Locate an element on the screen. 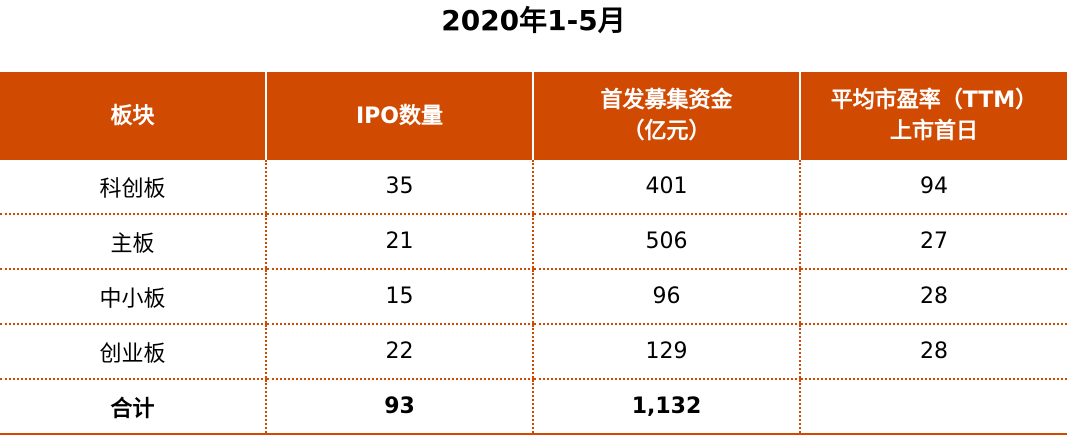 Image resolution: width=1067 pixels, height=435 pixels. board-cell: 主板 is located at coordinates (133, 242).